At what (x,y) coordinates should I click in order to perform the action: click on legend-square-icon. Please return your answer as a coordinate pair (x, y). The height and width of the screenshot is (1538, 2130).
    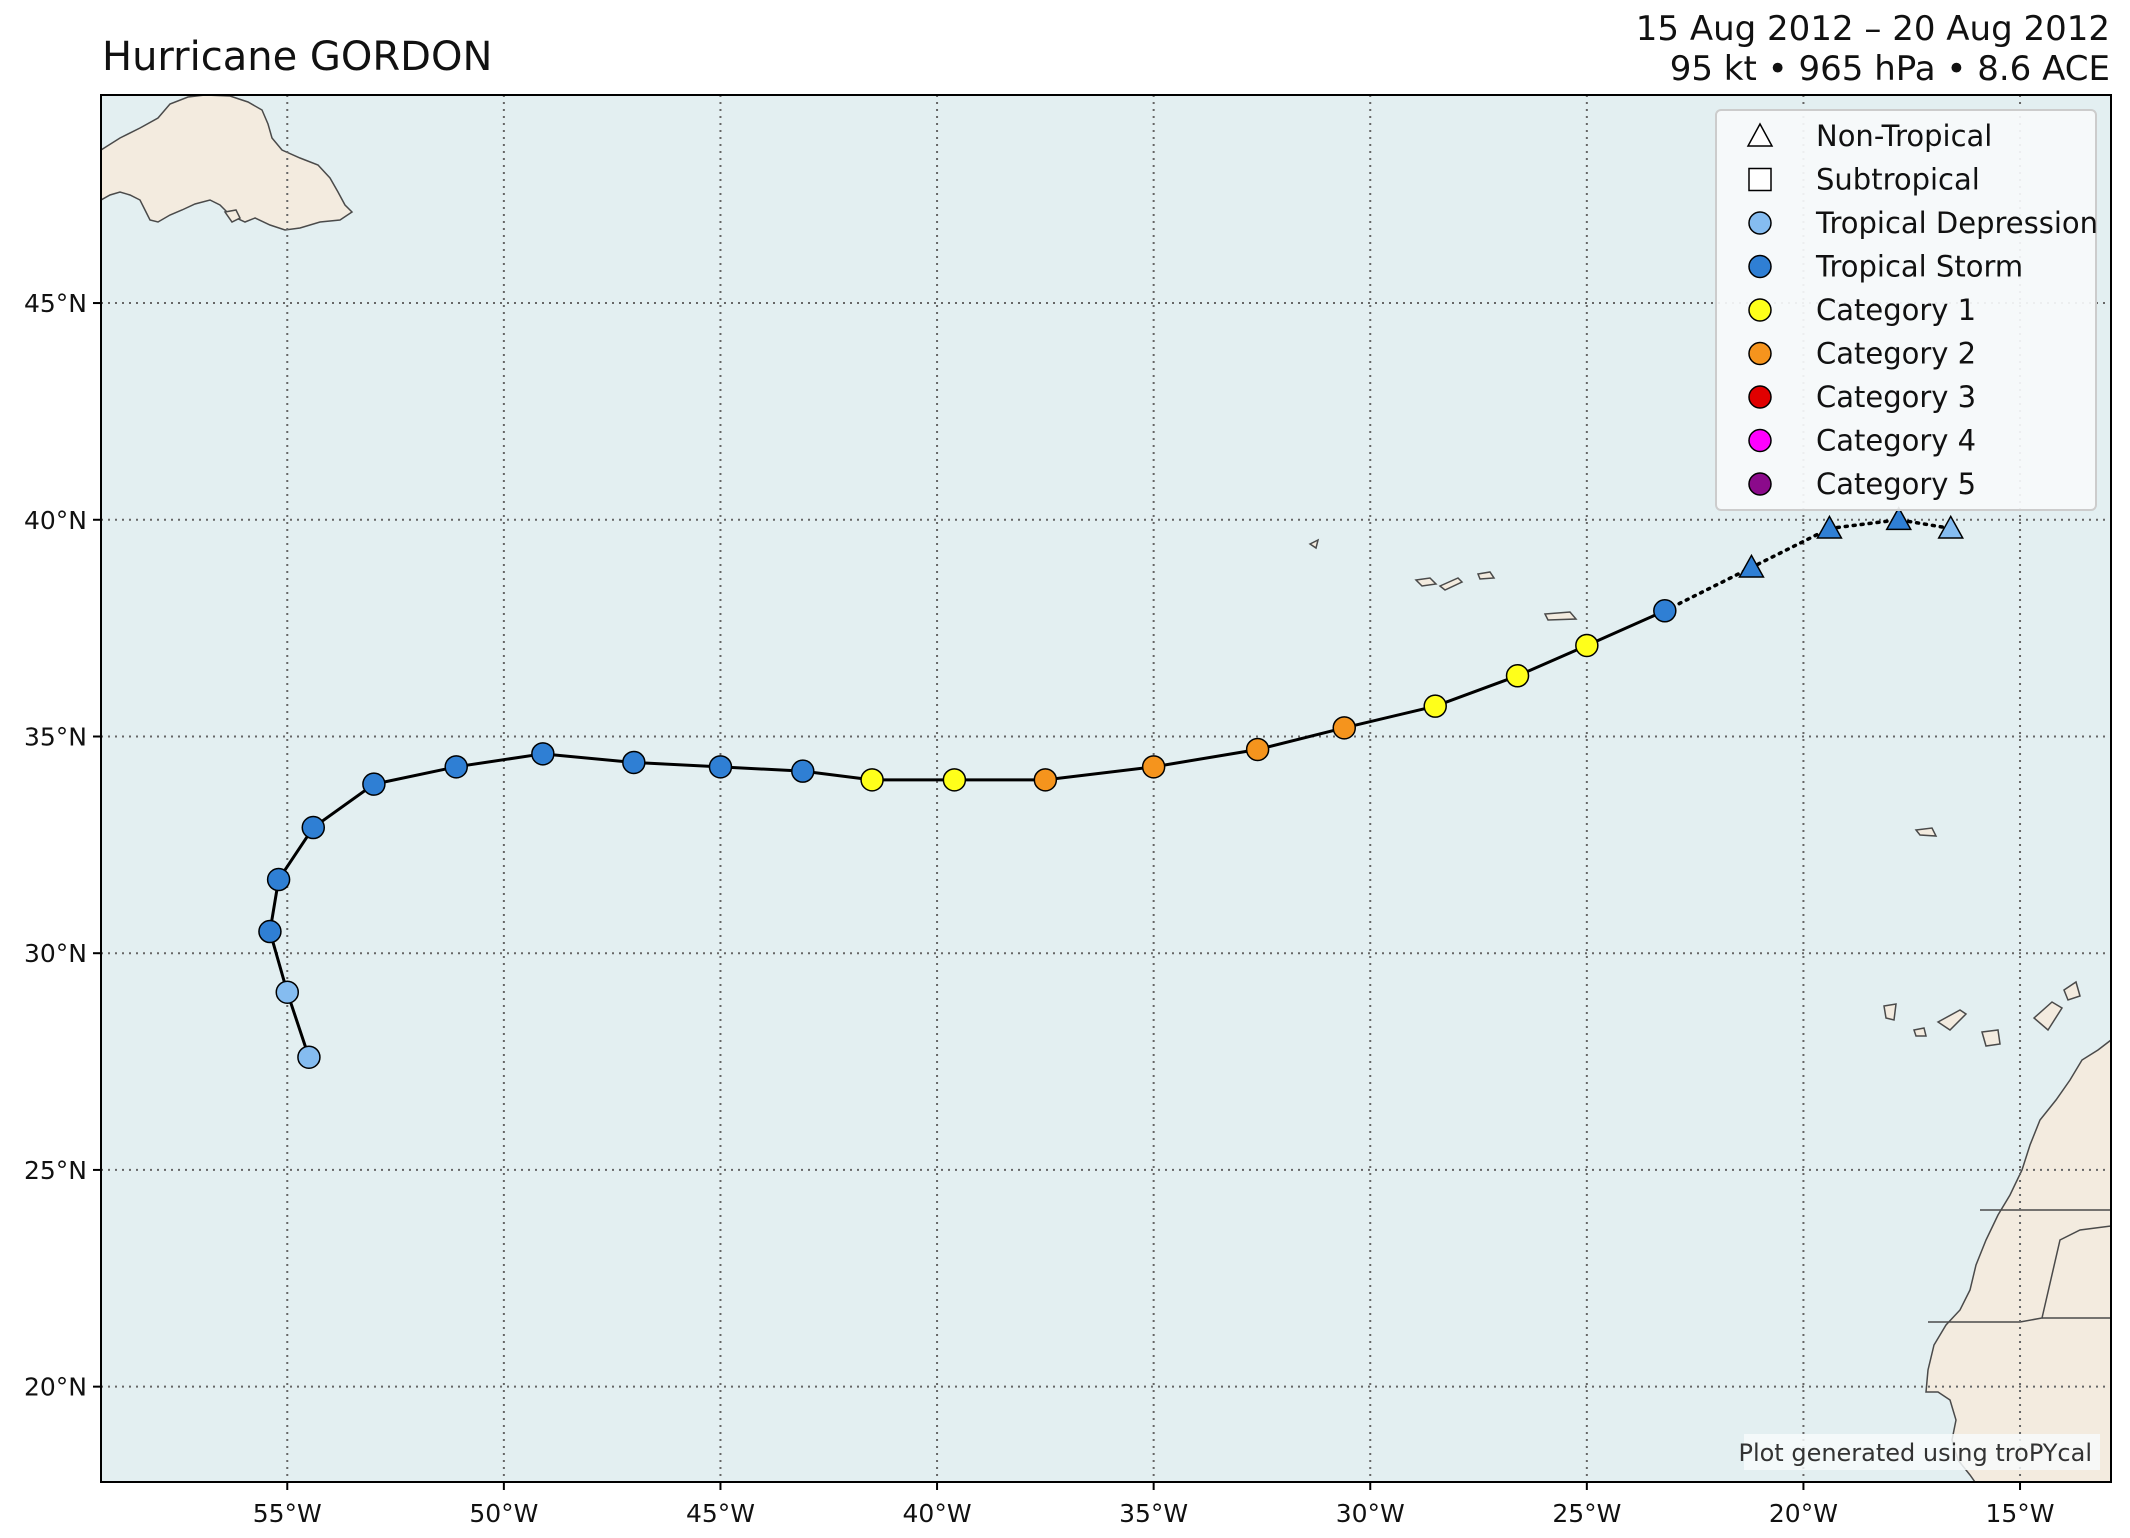
    Looking at the image, I should click on (1760, 179).